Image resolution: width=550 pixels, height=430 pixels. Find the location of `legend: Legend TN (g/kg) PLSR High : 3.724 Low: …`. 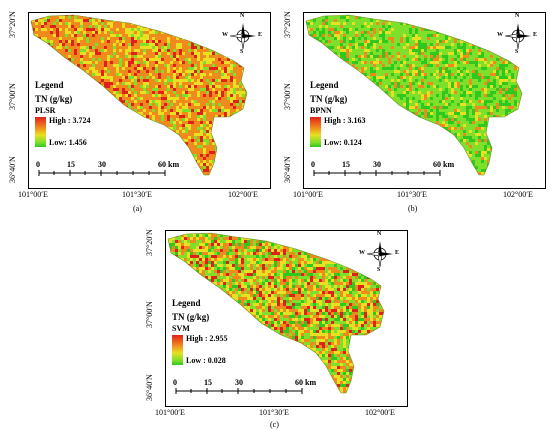

legend: Legend TN (g/kg) PLSR High : 3.724 Low: … is located at coordinates (63, 113).